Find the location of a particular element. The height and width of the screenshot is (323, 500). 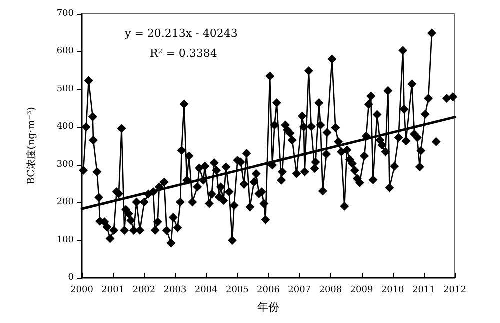

x-tick-label: 2003 is located at coordinates (175, 291).